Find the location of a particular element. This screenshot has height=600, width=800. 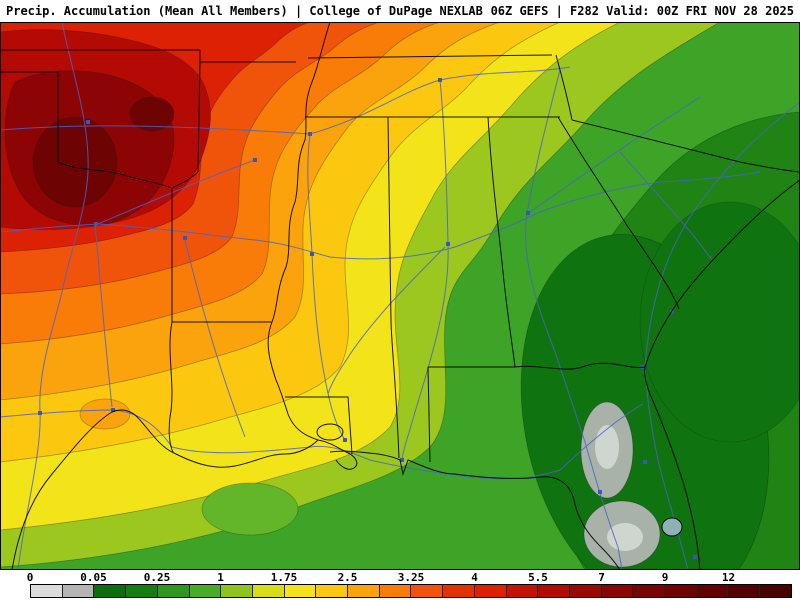

colorbar-segments is located at coordinates (411, 591).